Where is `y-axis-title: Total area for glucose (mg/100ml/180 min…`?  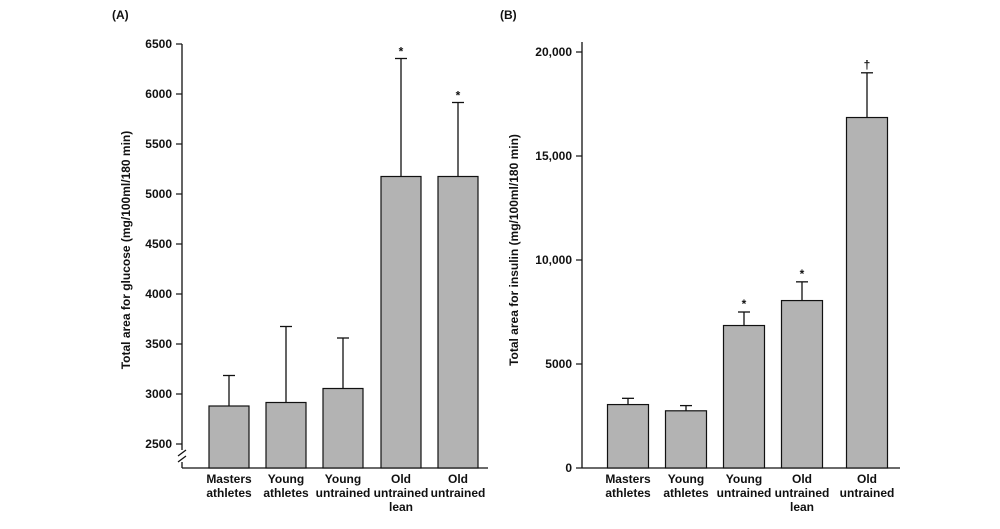 y-axis-title: Total area for glucose (mg/100ml/180 min… is located at coordinates (126, 250).